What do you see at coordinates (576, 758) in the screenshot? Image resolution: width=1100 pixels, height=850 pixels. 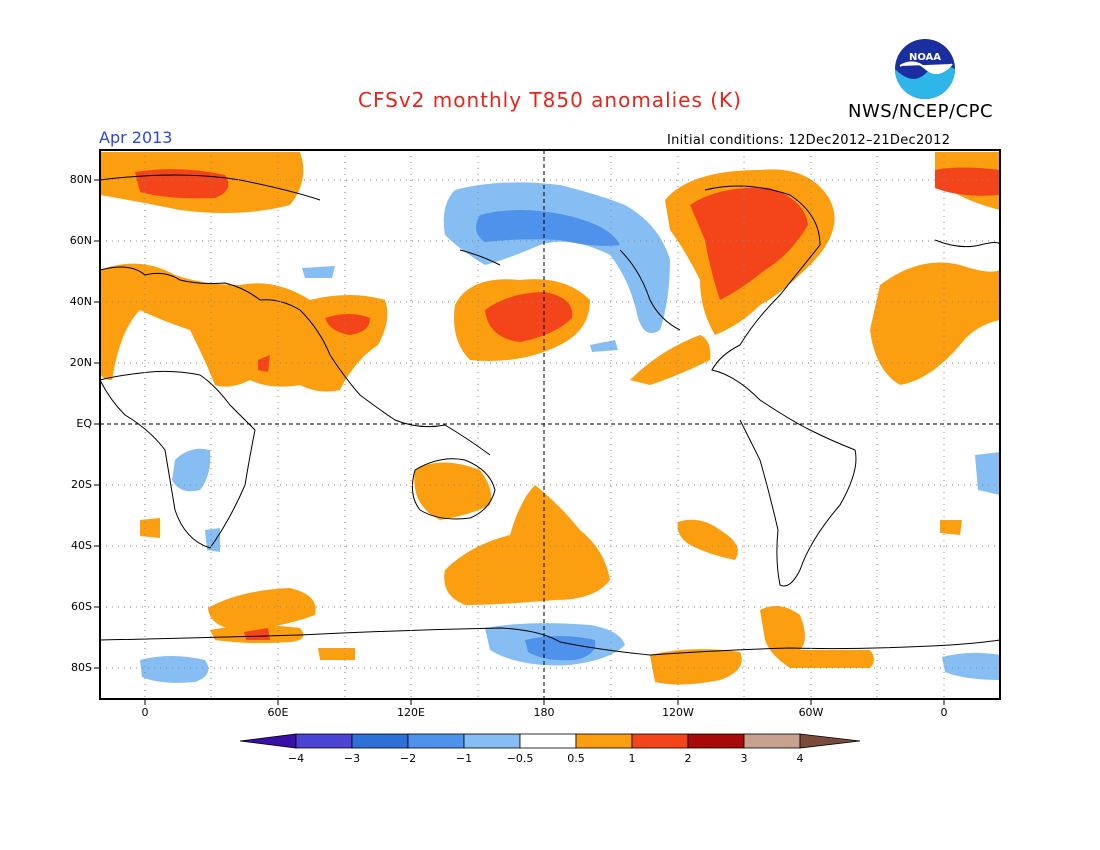 I see `colorbar-label: 0.5` at bounding box center [576, 758].